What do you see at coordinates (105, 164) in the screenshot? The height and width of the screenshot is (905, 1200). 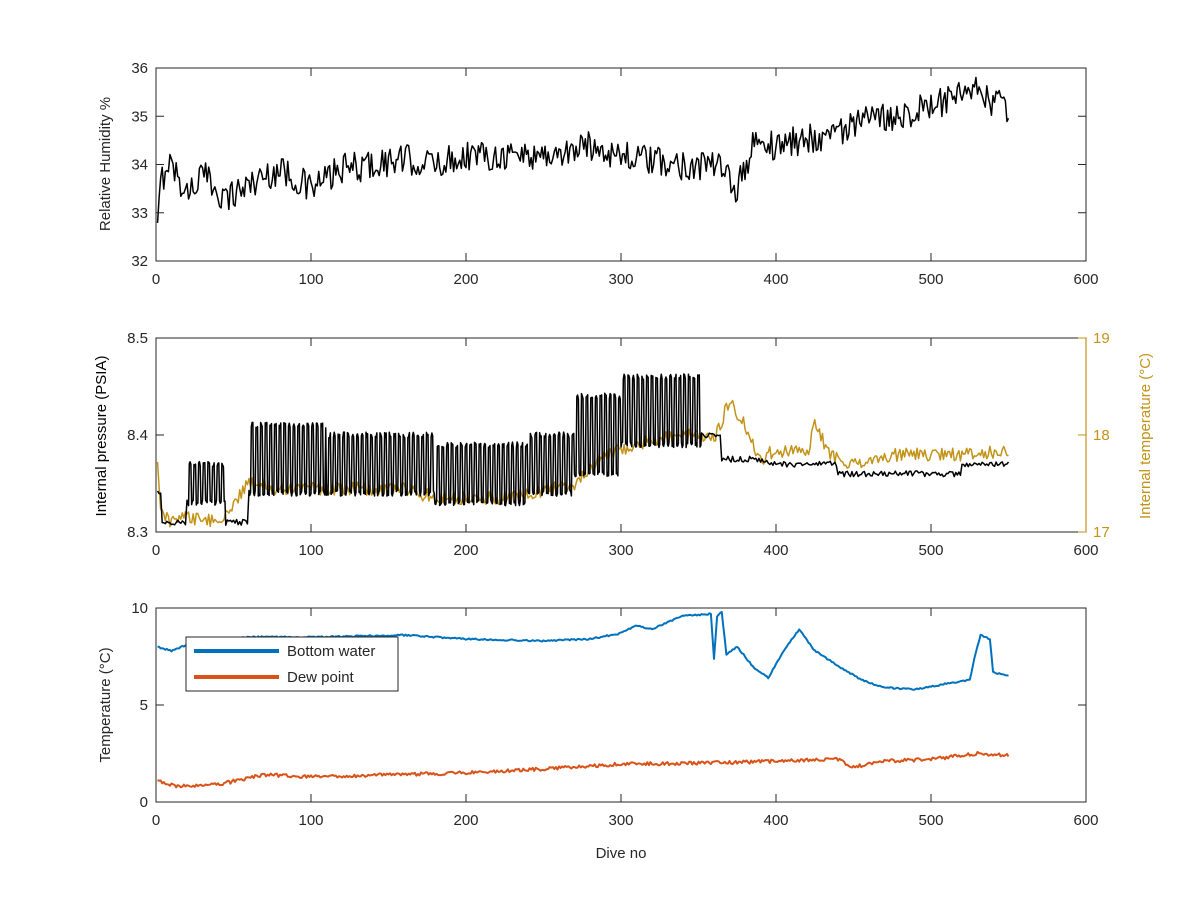 I see `humidity-y-axis-label: Relative Humidity %` at bounding box center [105, 164].